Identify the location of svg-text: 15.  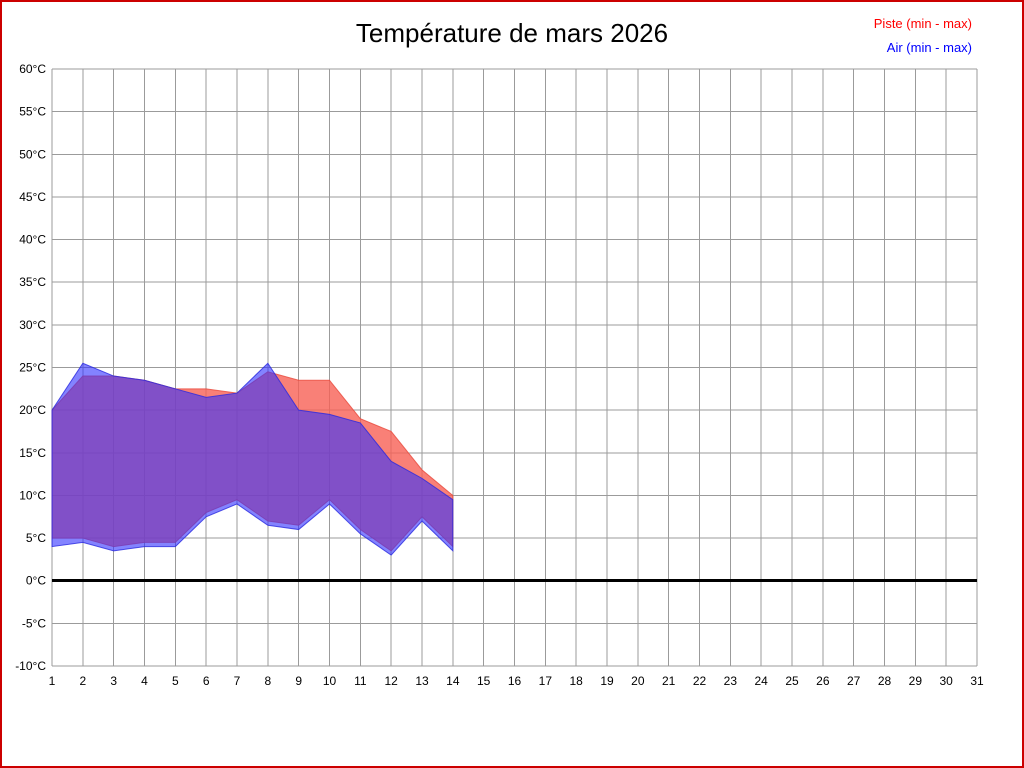
(484, 681).